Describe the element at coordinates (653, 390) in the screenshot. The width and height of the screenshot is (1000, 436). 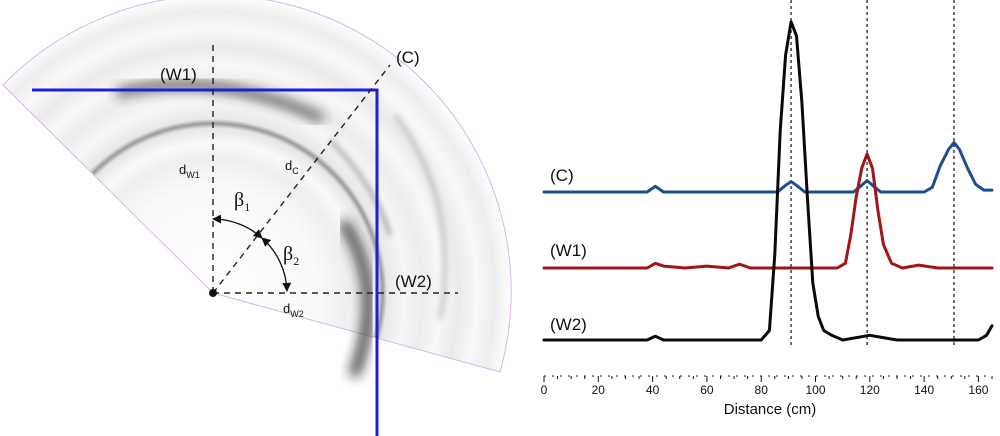
I see `x-tick-label-40: 40` at that location.